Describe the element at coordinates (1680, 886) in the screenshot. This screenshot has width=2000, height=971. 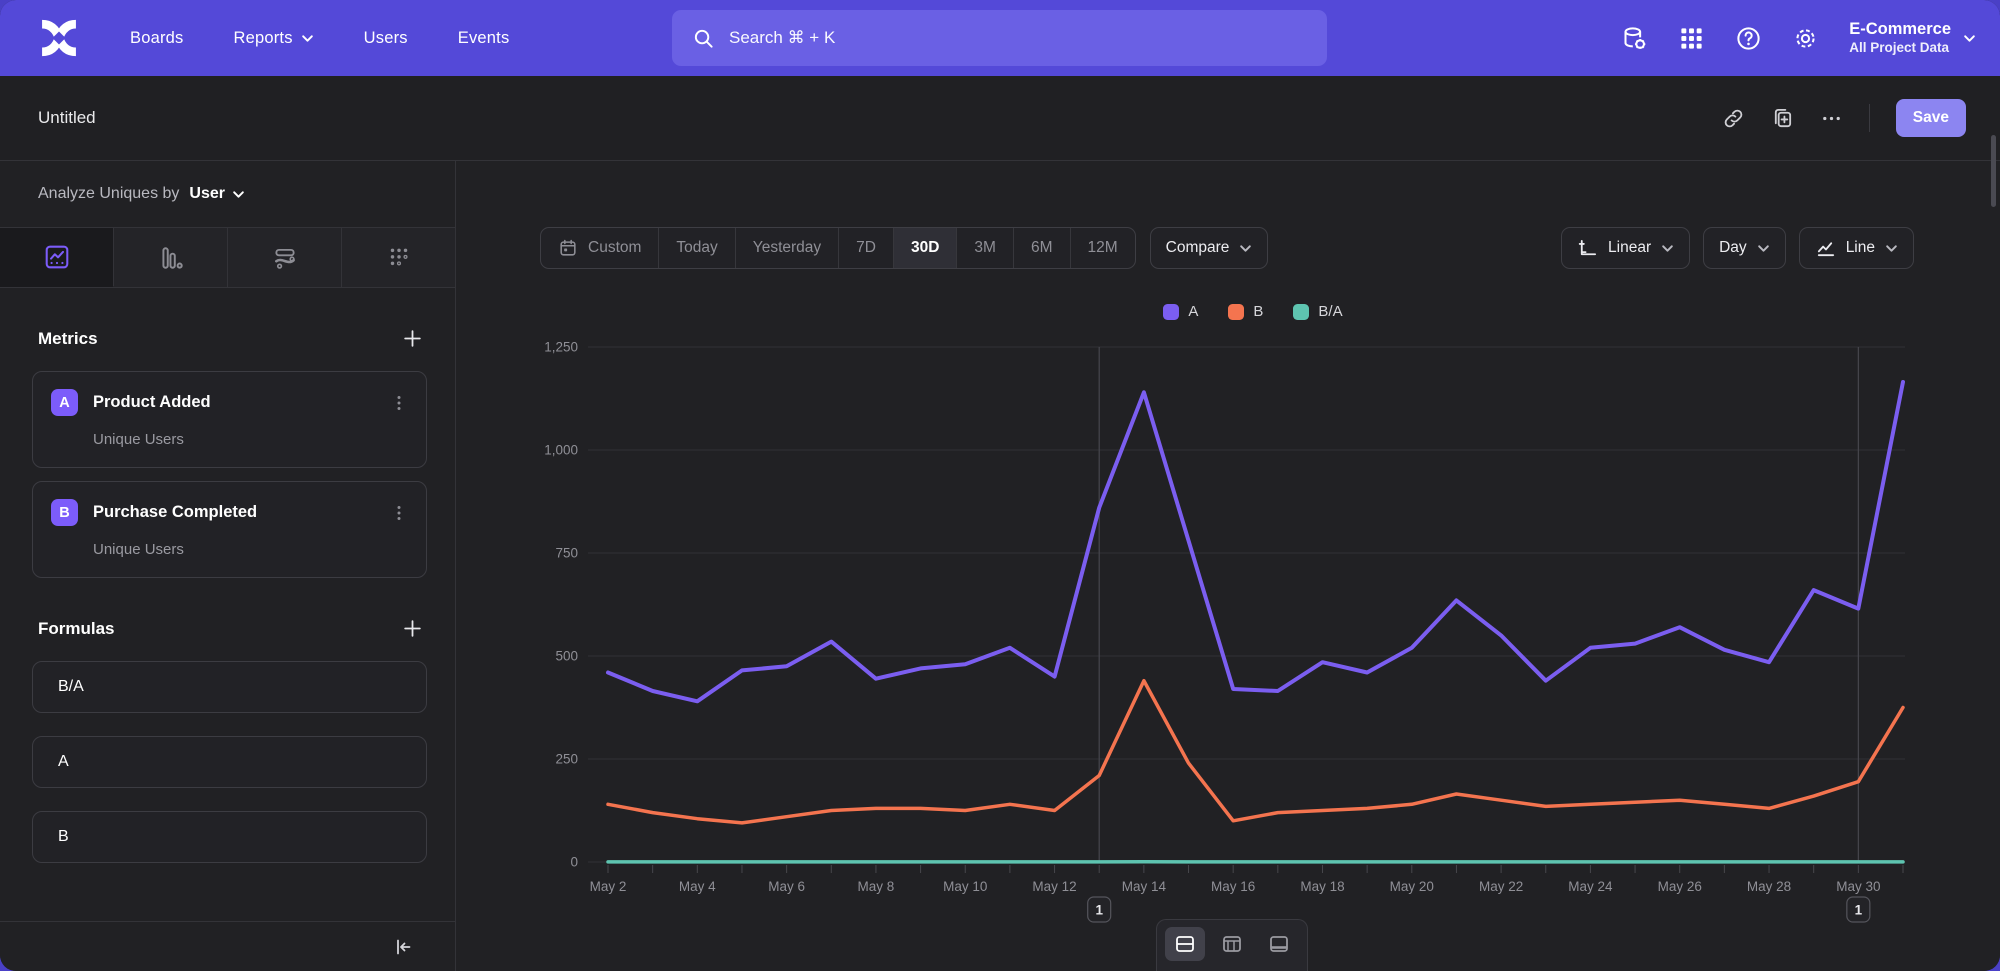
I see `x-axis-tick-label: May 26` at that location.